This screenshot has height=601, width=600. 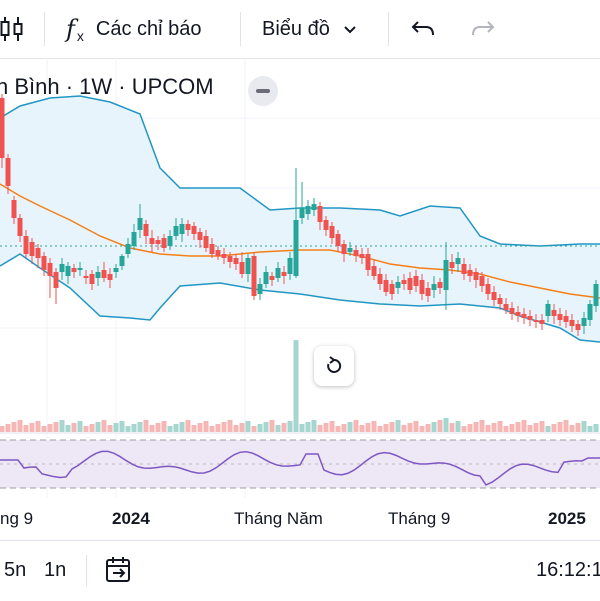 What do you see at coordinates (107, 86) in the screenshot?
I see `symbol-legend: n Bình · 1W · UPCOM` at bounding box center [107, 86].